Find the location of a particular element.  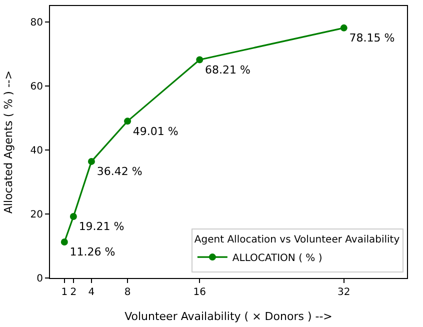

data-label: 19.21 % is located at coordinates (101, 227).